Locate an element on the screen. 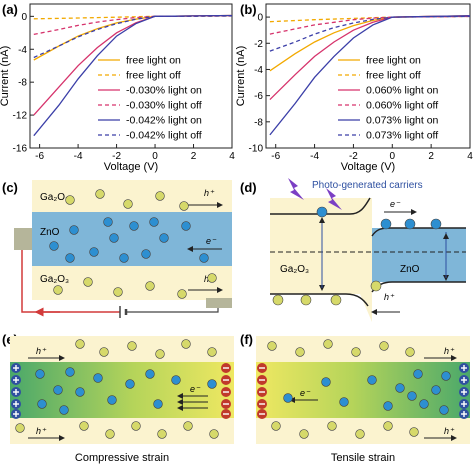 The image size is (474, 467). zno-conduction-band is located at coordinates (418, 232).